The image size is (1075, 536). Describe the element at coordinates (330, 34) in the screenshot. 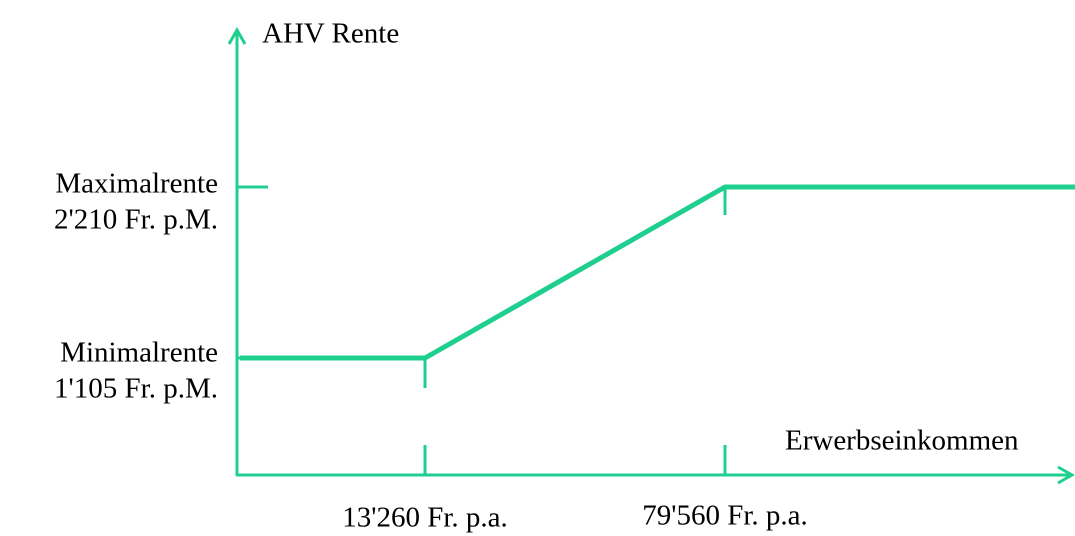

I see `y-axis-title: AHV Rente` at that location.